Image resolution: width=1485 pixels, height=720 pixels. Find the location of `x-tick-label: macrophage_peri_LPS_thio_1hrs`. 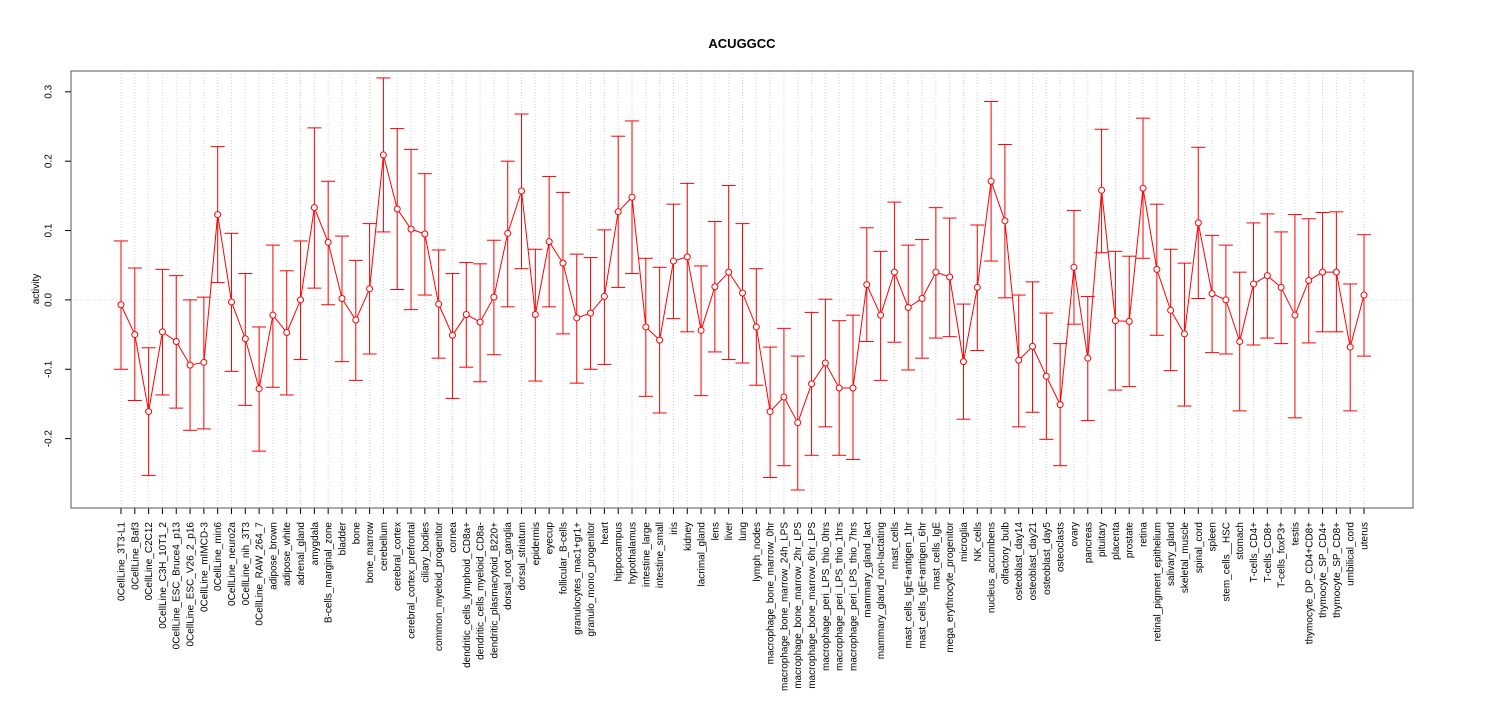

x-tick-label: macrophage_peri_LPS_thio_1hrs is located at coordinates (840, 596).